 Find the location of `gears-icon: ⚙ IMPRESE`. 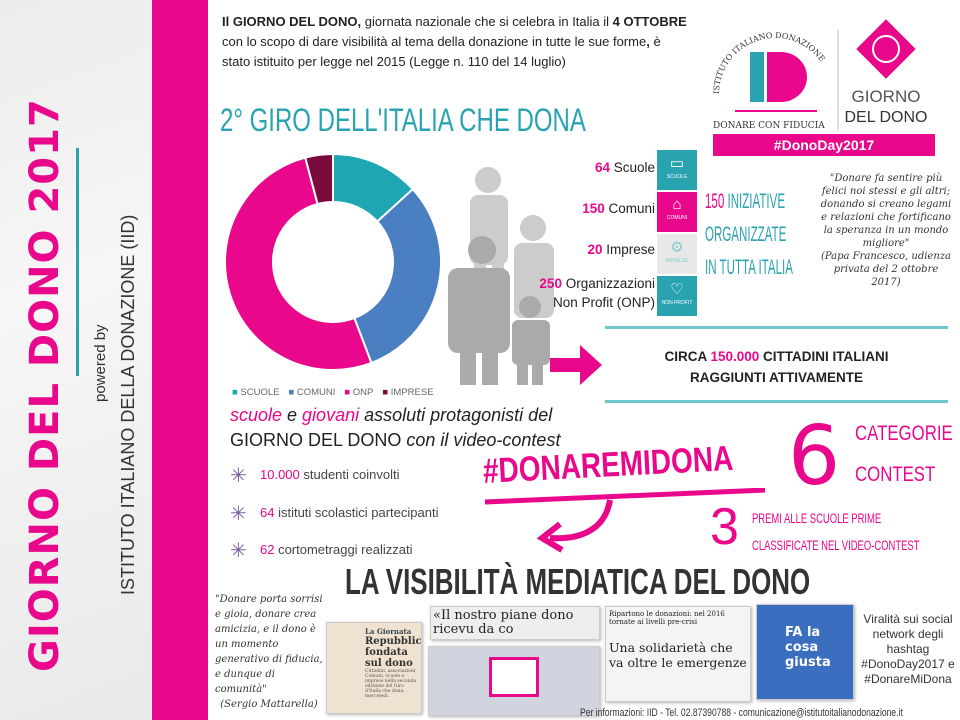

gears-icon: ⚙ IMPRESE is located at coordinates (677, 254).